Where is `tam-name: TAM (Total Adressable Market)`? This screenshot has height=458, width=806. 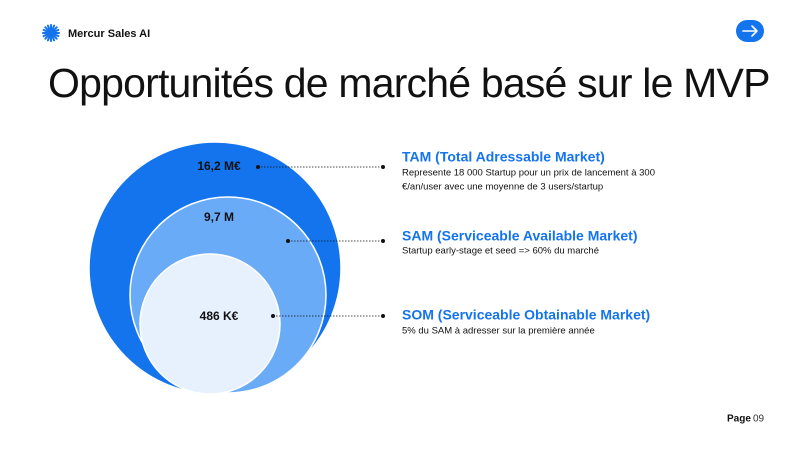 tam-name: TAM (Total Adressable Market) is located at coordinates (503, 157).